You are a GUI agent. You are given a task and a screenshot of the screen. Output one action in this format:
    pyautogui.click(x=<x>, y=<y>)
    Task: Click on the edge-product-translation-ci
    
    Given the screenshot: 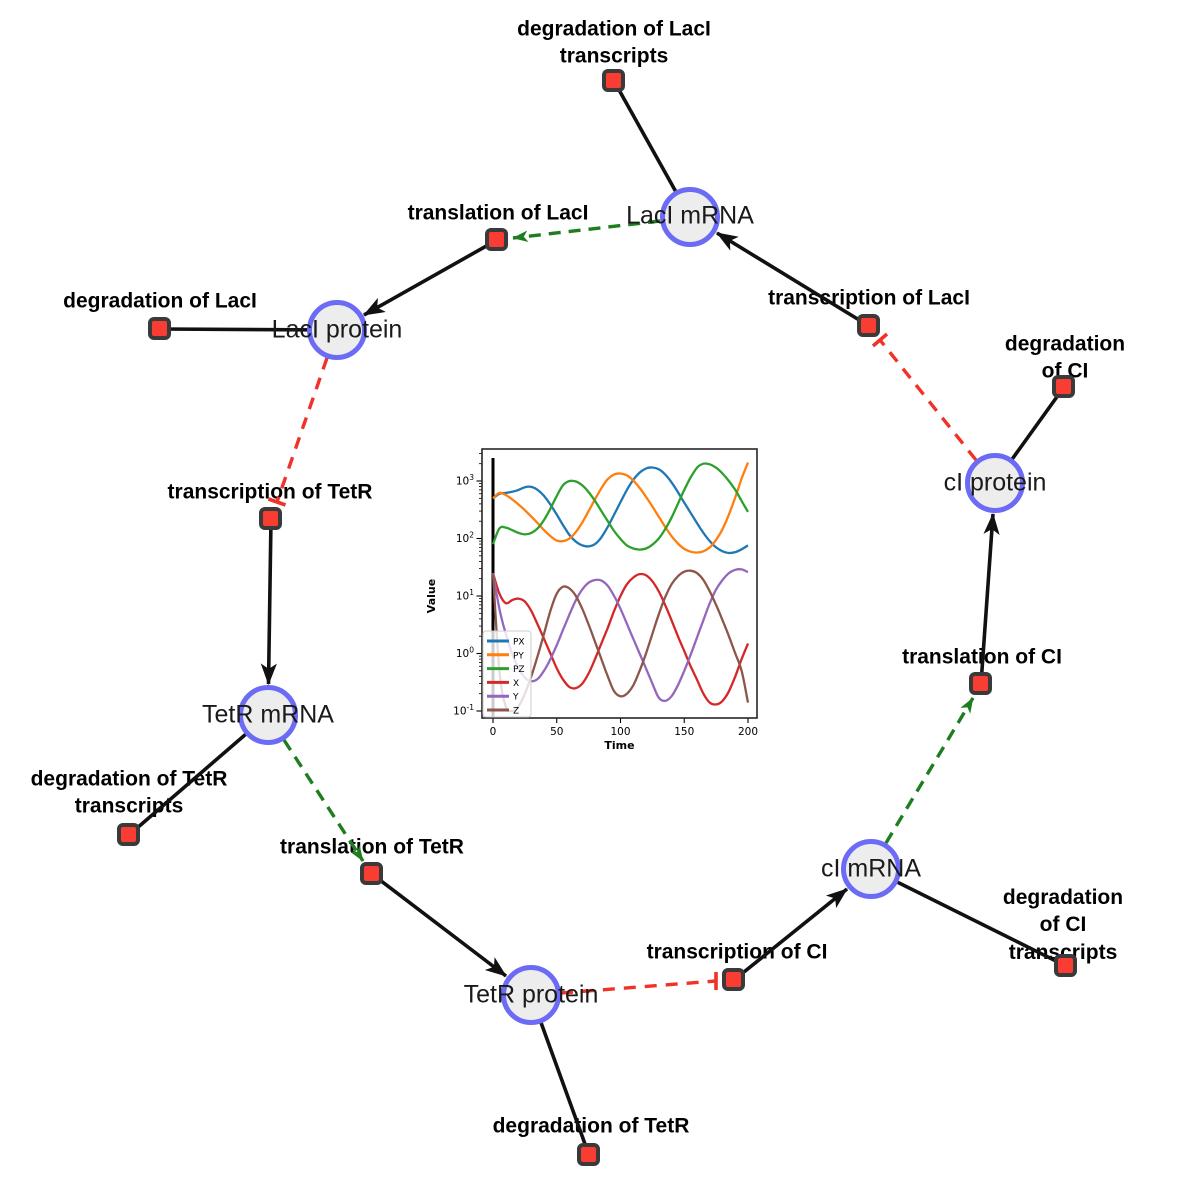 What is the action you would take?
    pyautogui.click(x=989, y=598)
    